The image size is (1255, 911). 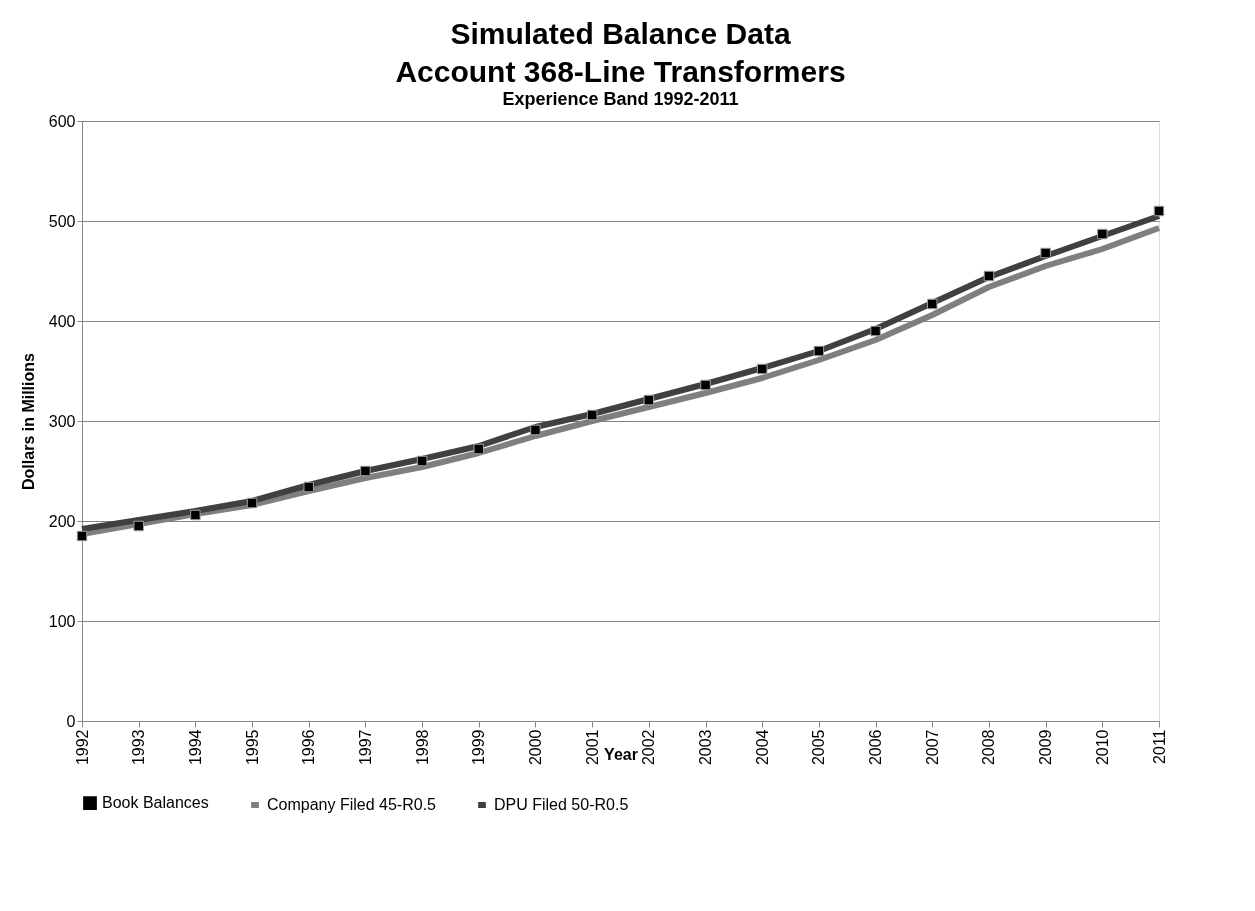 I want to click on x-axis-title: Year, so click(x=621, y=755).